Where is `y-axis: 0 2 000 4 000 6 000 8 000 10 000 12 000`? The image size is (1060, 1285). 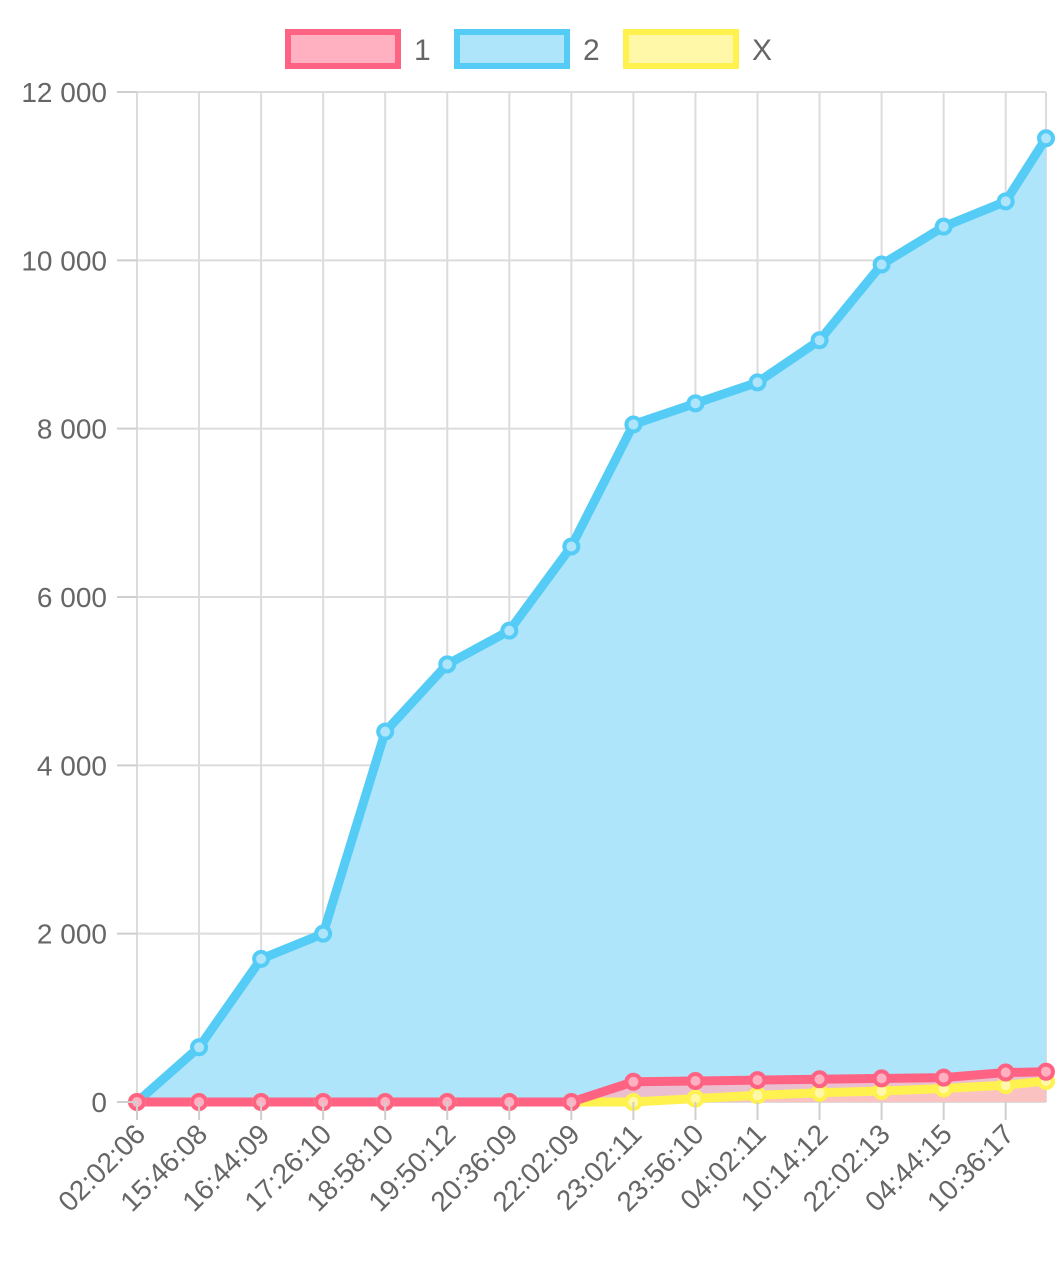
y-axis: 0 2 000 4 000 6 000 8 000 10 000 12 000 is located at coordinates (79, 597).